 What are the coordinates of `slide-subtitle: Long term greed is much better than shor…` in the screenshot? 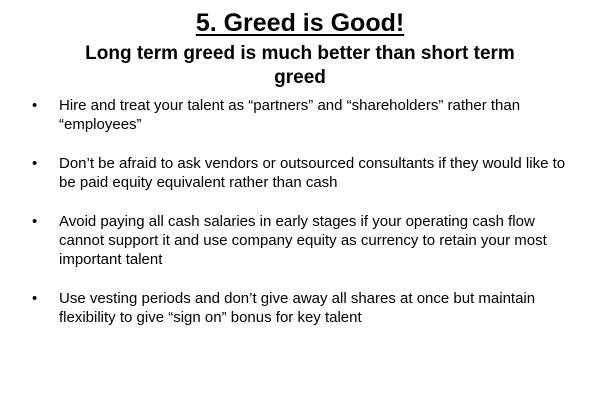 It's located at (300, 65).